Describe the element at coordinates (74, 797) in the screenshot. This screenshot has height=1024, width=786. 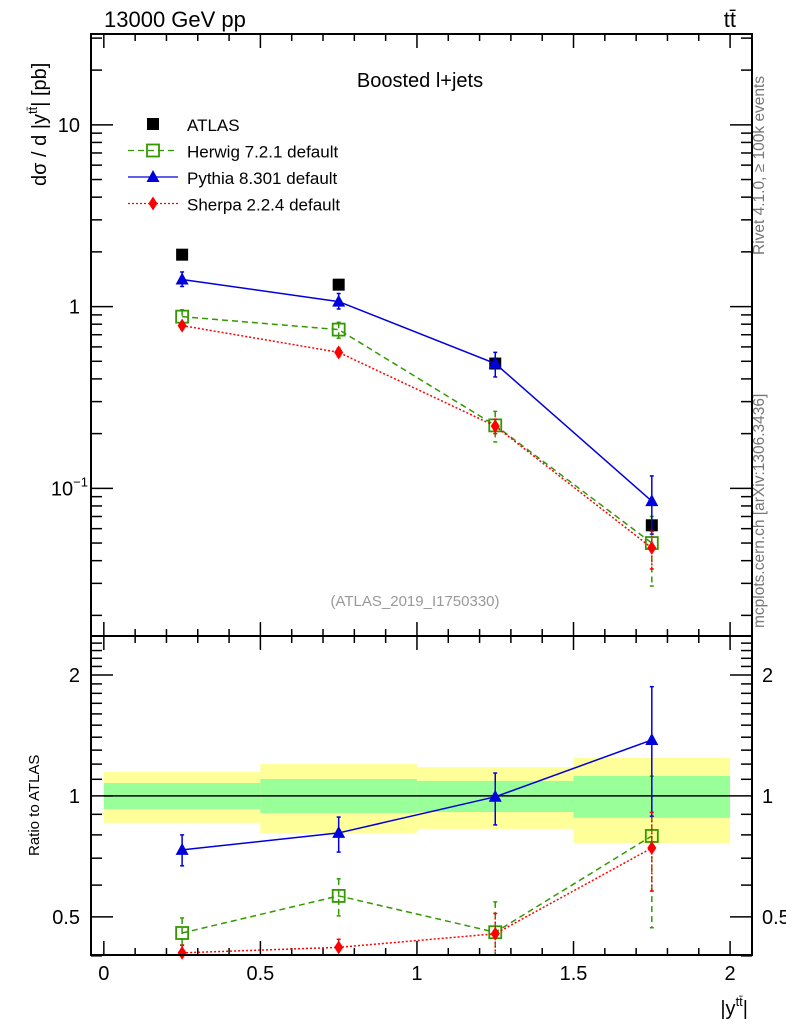
I see `ratio-y-tick-label-left: 1` at that location.